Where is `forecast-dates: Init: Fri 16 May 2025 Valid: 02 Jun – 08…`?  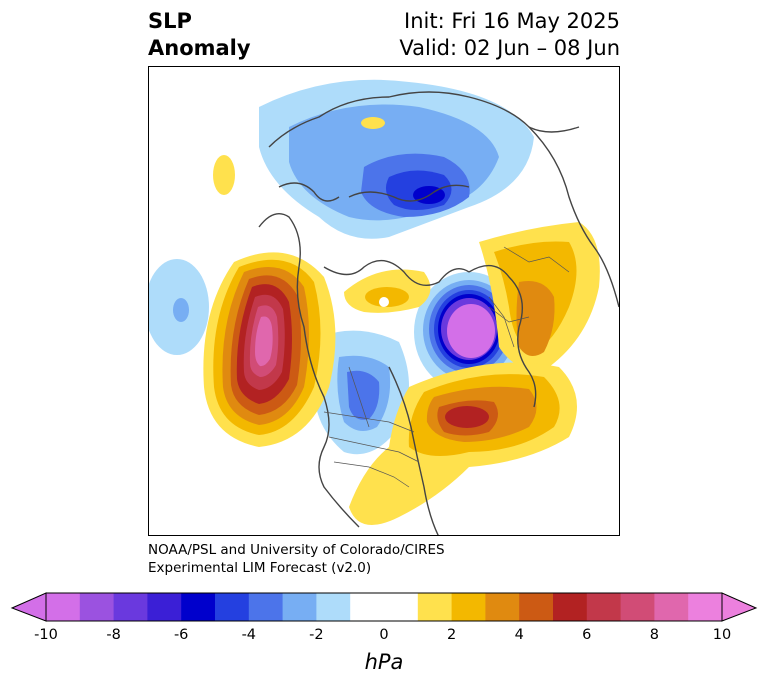
forecast-dates: Init: Fri 16 May 2025 Valid: 02 Jun – 08… is located at coordinates (509, 35).